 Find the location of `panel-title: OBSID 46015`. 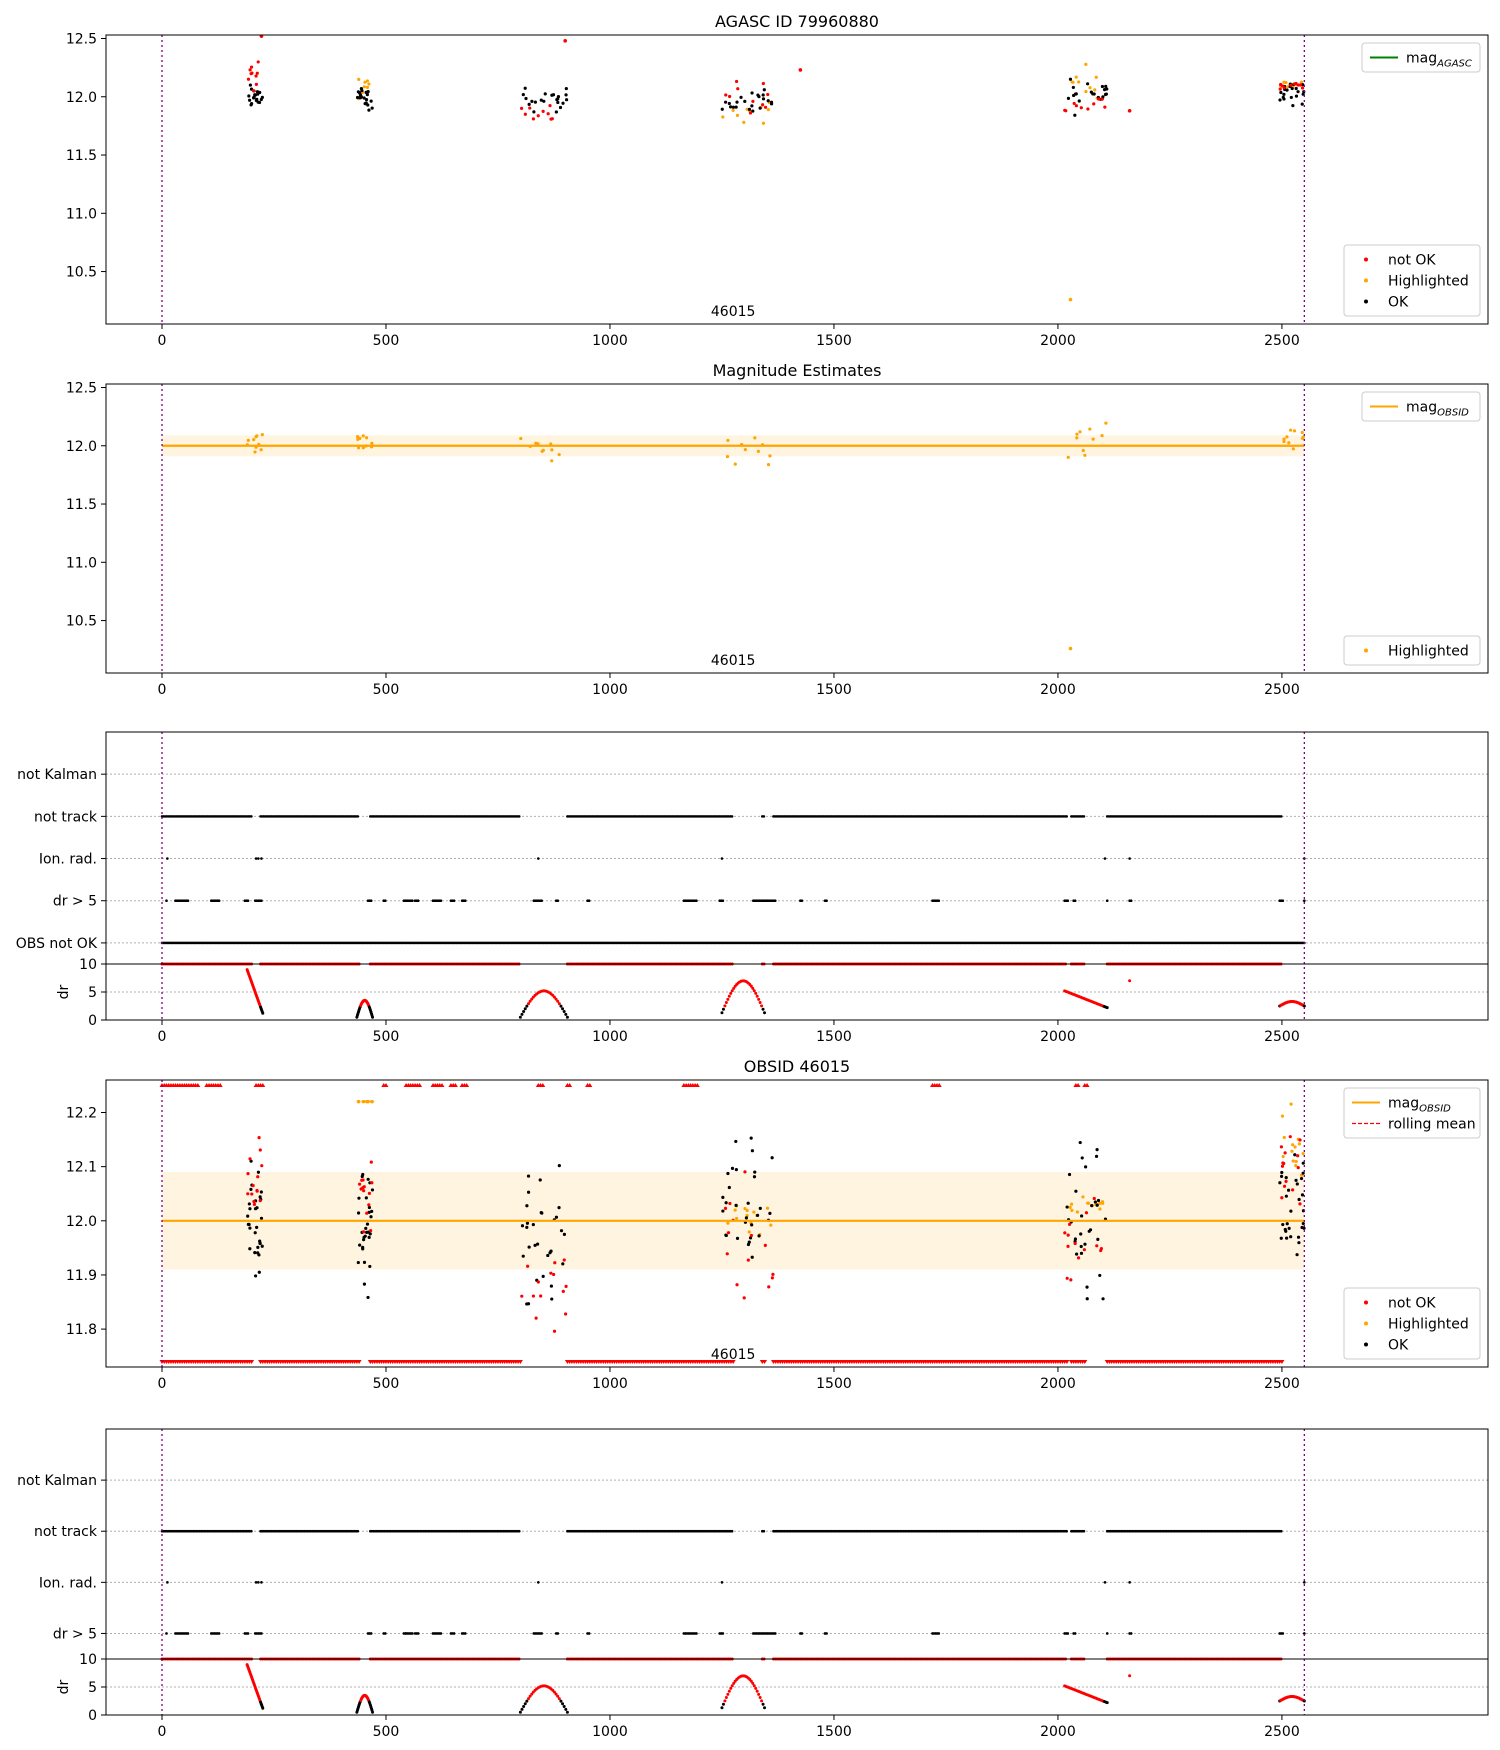

panel-title: OBSID 46015 is located at coordinates (797, 1066).